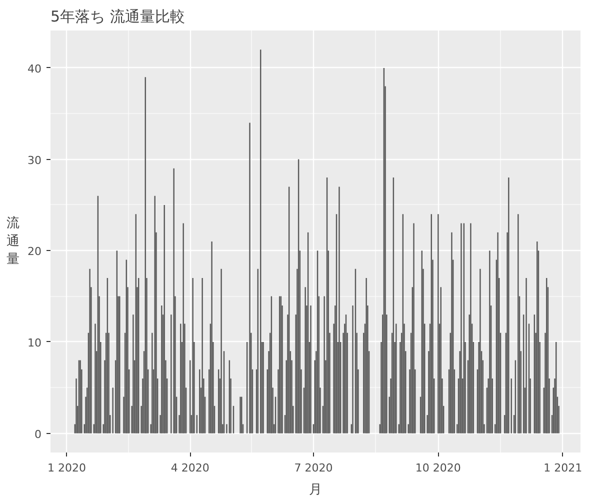  What do you see at coordinates (35, 160) in the screenshot?
I see `y-tick-label: 30` at bounding box center [35, 160].